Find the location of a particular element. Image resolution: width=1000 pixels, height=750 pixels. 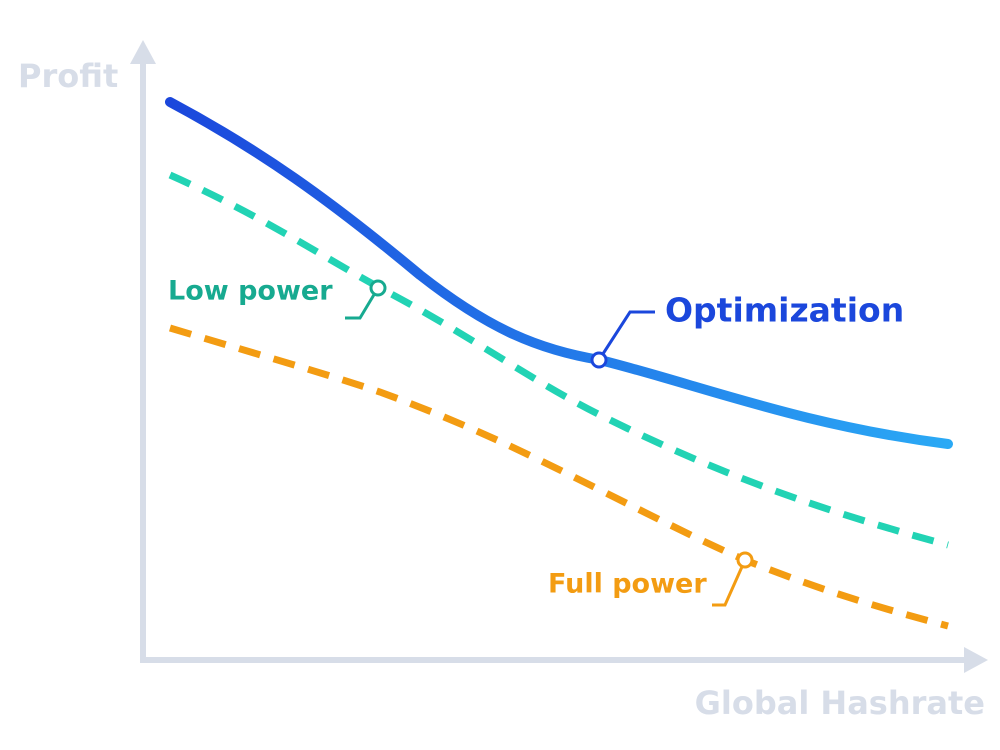

optimization-label: Optimization is located at coordinates (784, 310).